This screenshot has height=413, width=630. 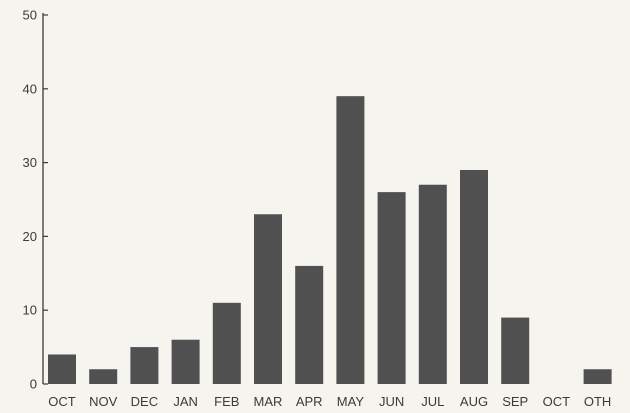 I want to click on x-category-label: JUL, so click(x=432, y=401).